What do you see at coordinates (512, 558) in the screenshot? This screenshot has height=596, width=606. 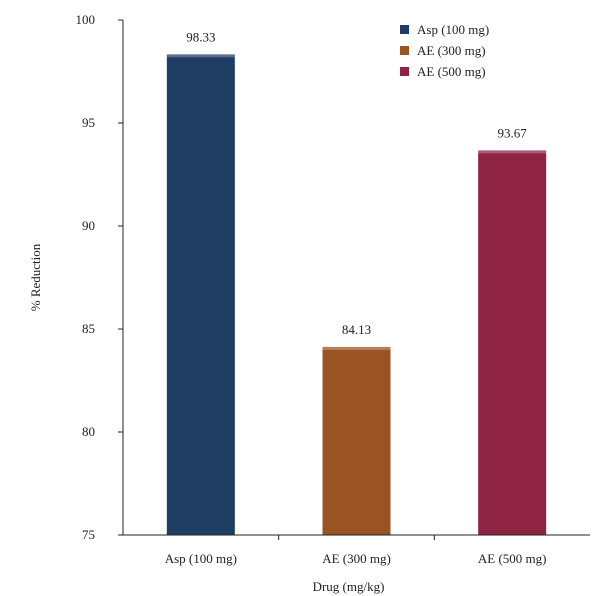 I see `x-category-label: AE (500 mg)` at bounding box center [512, 558].